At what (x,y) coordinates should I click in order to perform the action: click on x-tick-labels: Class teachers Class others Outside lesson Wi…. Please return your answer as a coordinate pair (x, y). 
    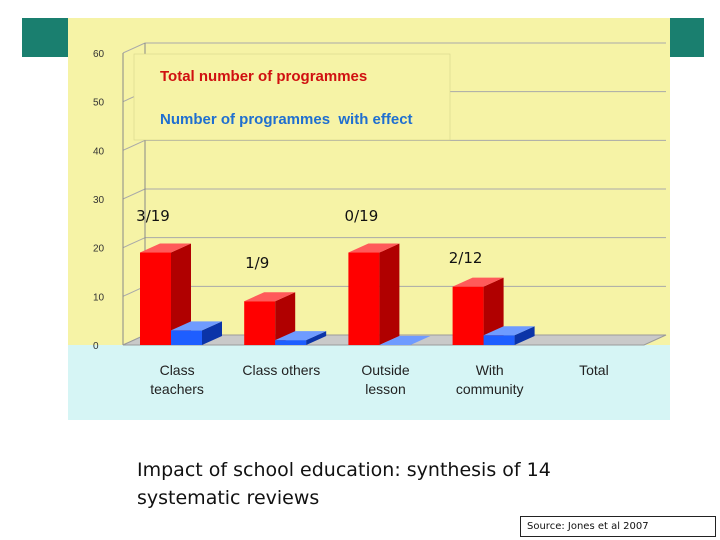
    Looking at the image, I should click on (379, 379).